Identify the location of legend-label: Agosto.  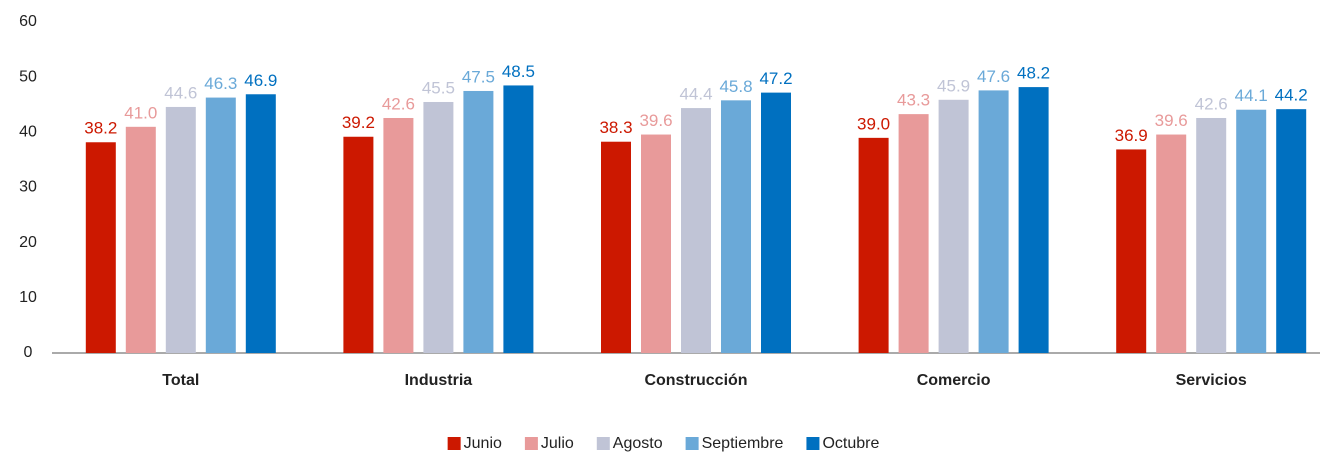
(638, 443).